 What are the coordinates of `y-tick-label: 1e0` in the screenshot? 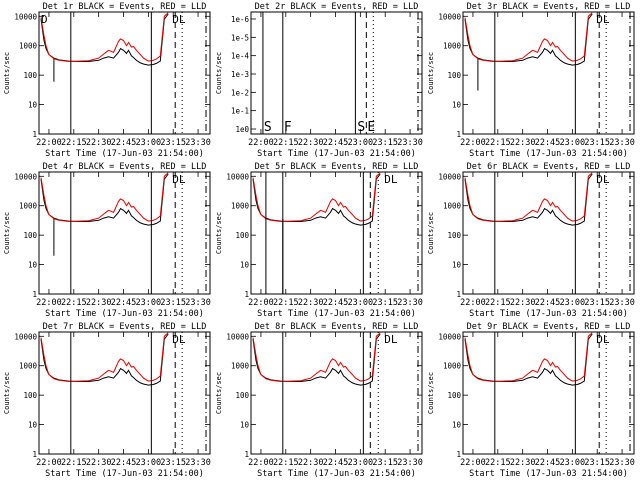 It's located at (242, 129).